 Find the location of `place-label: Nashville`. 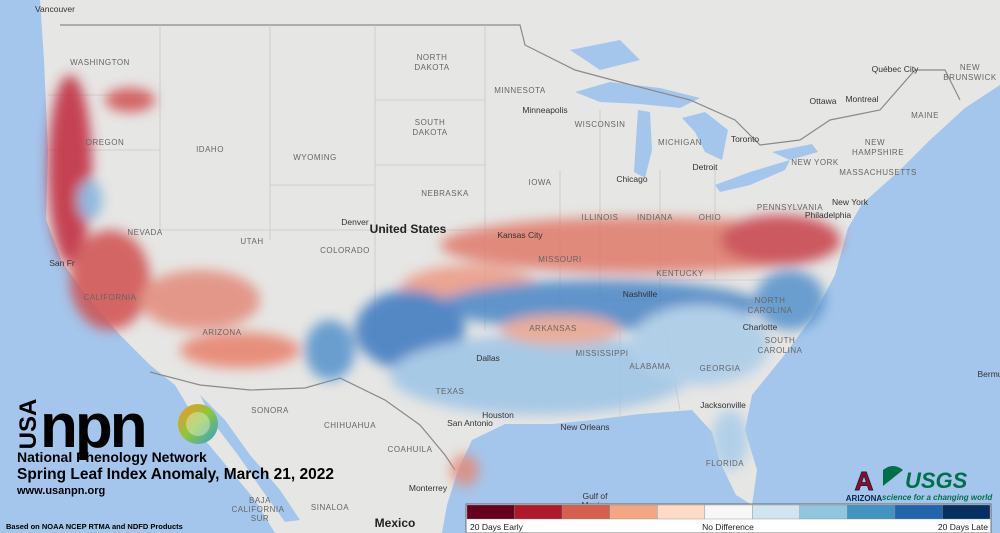

place-label: Nashville is located at coordinates (640, 294).